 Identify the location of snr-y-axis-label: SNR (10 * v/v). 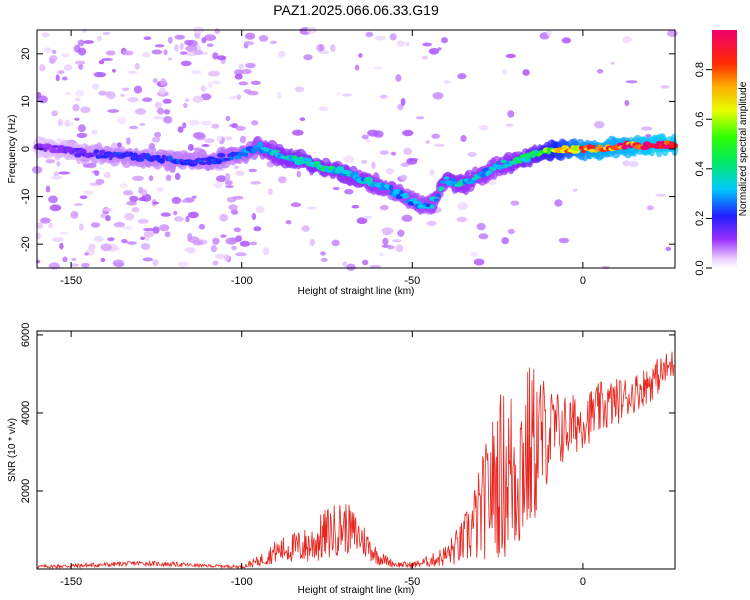
(12, 450).